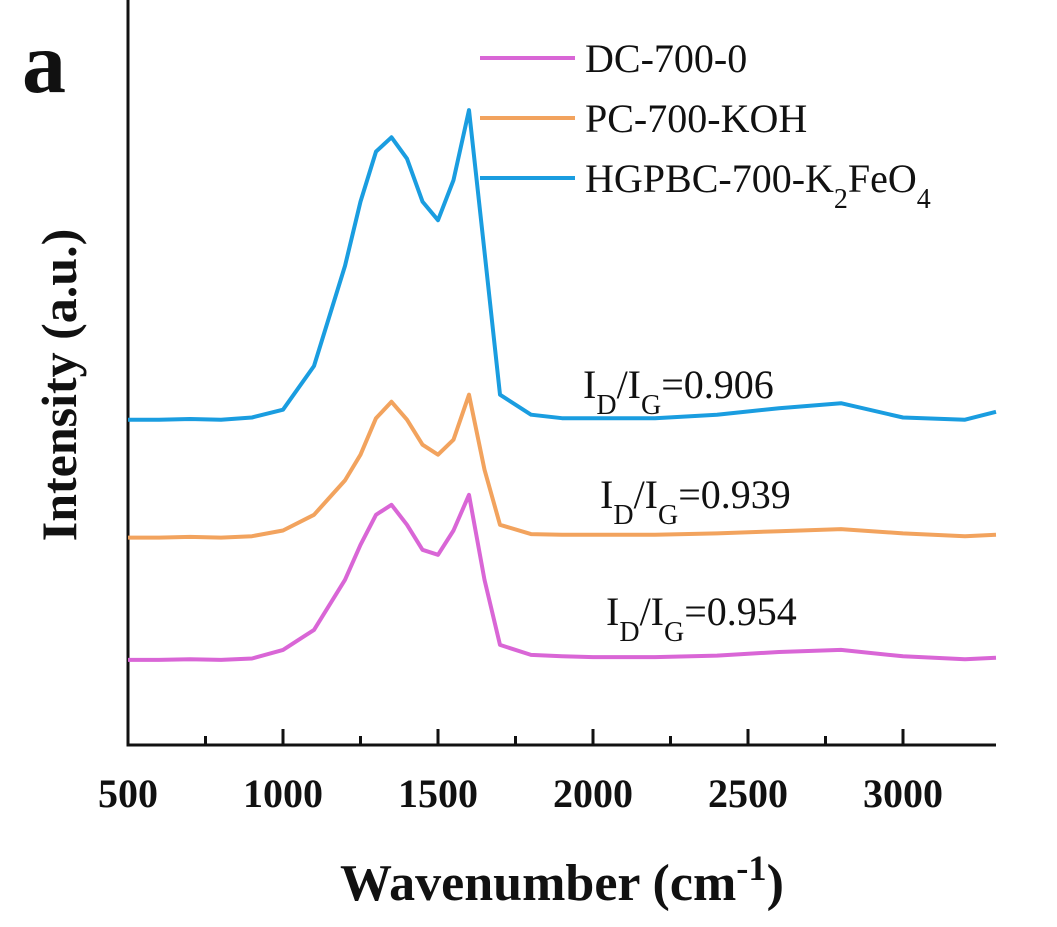 Image resolution: width=1057 pixels, height=927 pixels. Describe the element at coordinates (701, 618) in the screenshot. I see `ratio-annotation: ID/IG=0.954` at that location.